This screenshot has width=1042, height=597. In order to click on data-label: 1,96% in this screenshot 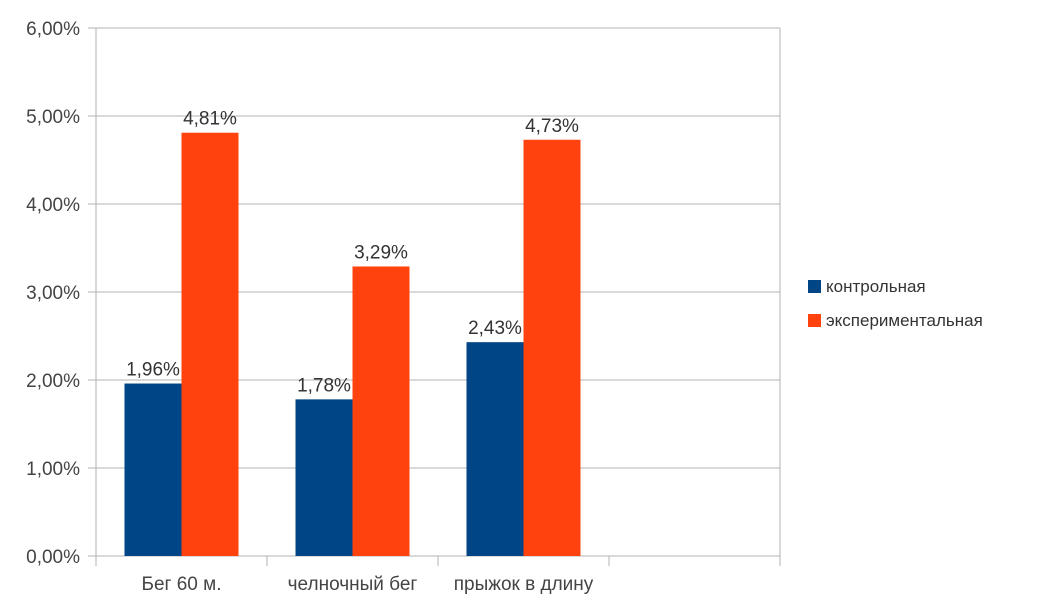, I will do `click(153, 370)`.